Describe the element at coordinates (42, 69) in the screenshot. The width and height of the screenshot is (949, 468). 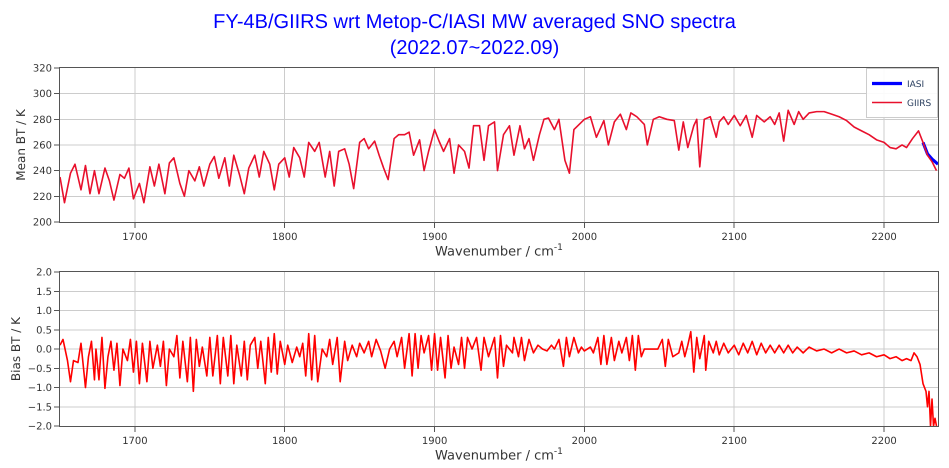
I see `y-tick-label: 320` at that location.